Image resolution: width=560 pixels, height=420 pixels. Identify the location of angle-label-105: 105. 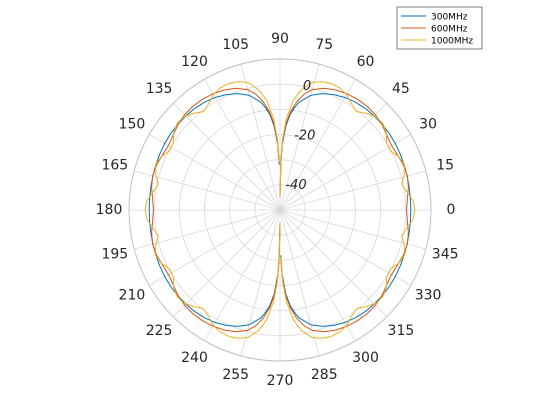
(235, 45).